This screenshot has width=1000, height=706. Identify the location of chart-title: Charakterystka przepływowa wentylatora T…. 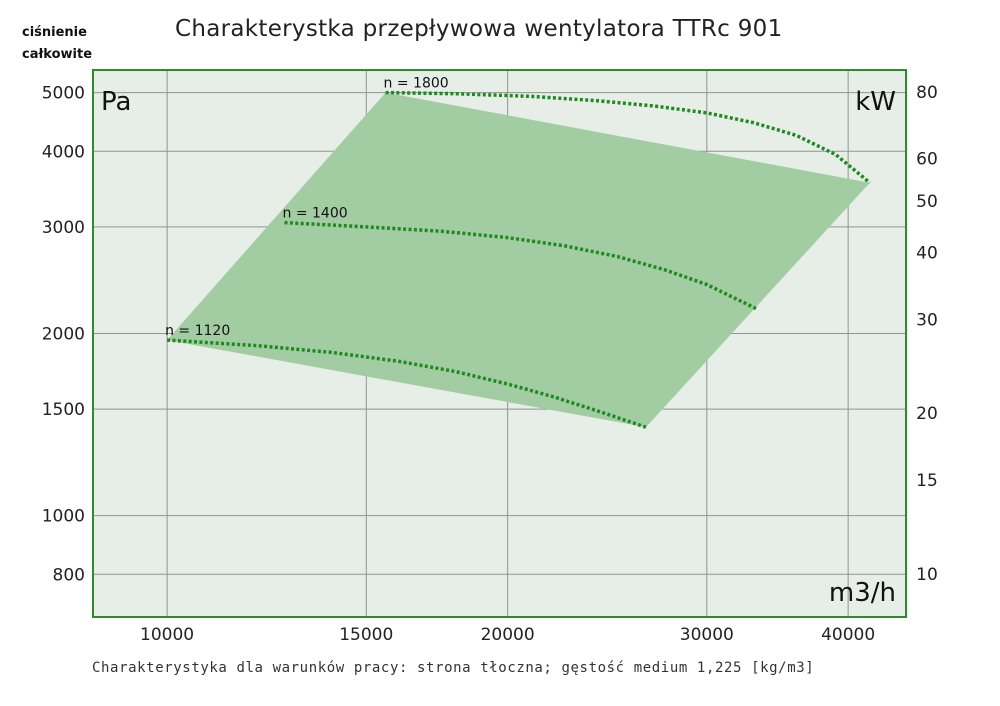
(479, 29).